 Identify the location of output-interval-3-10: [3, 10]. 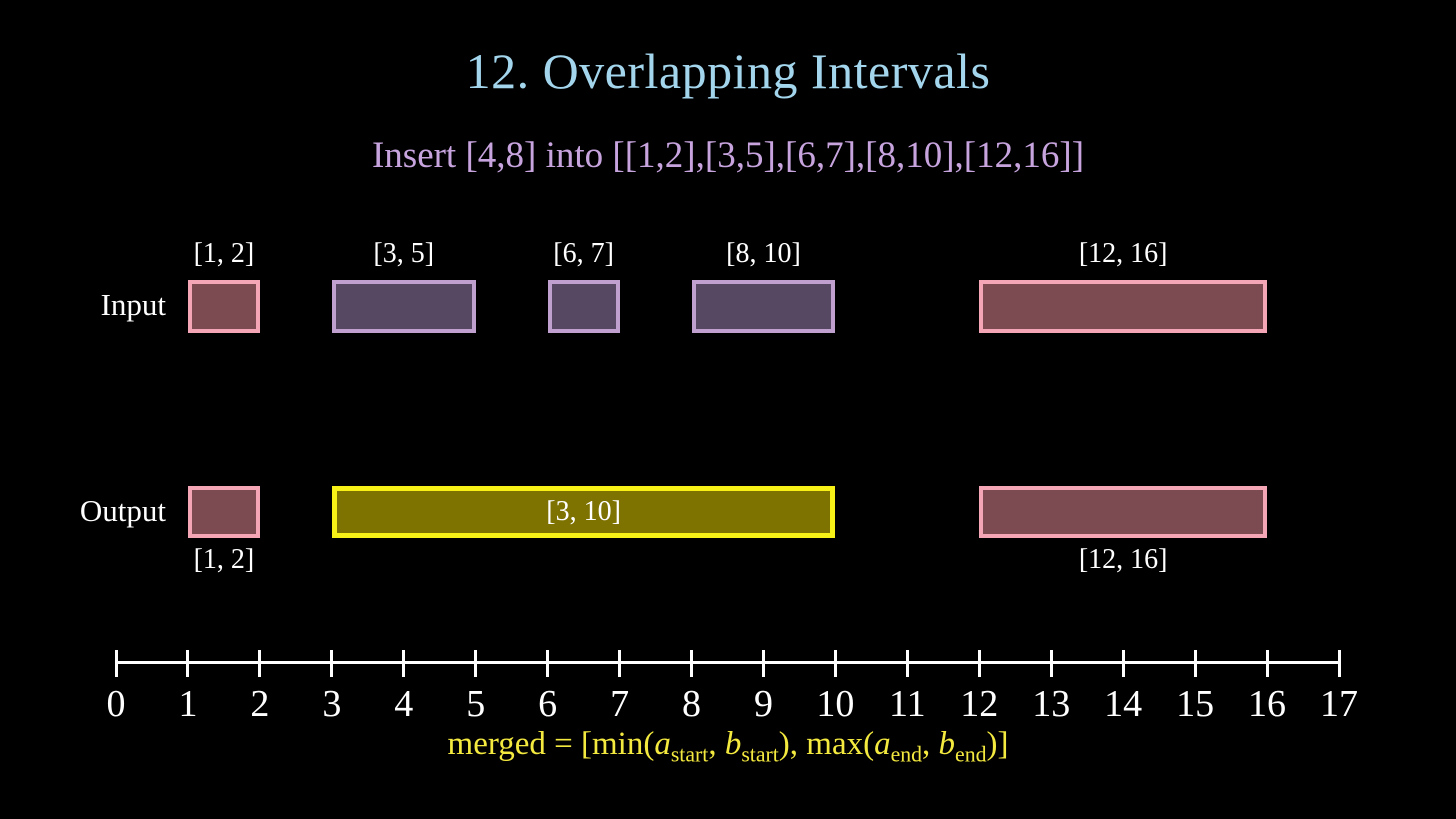
(583, 512).